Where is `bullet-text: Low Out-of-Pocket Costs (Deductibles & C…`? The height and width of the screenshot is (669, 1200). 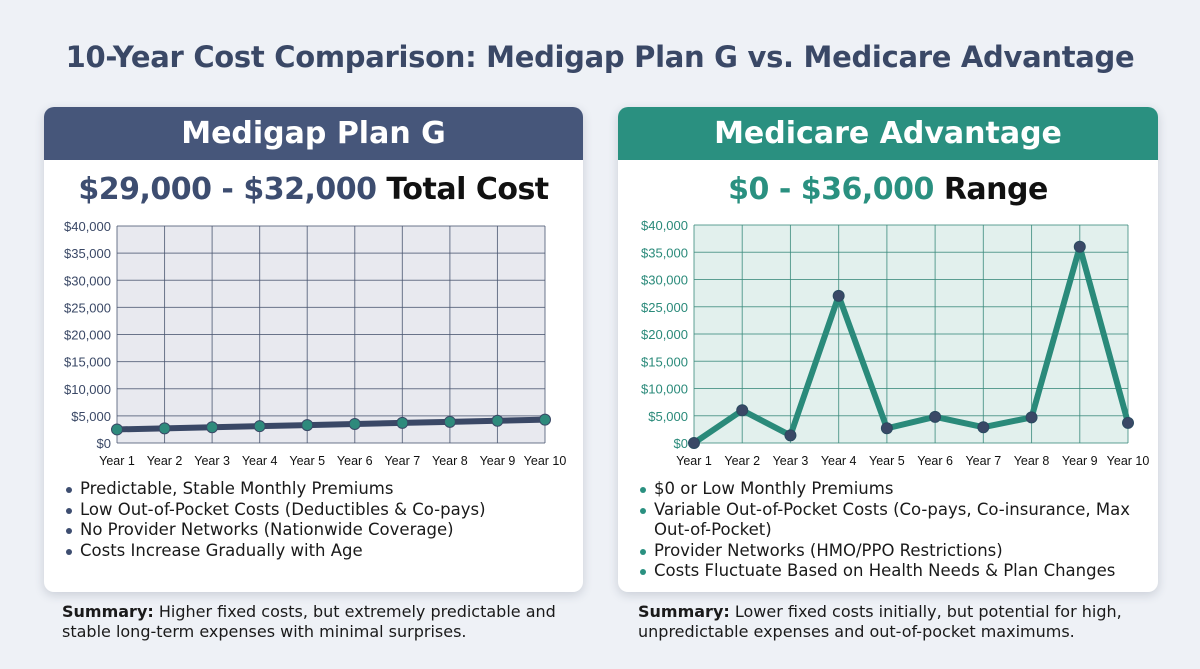 bullet-text: Low Out-of-Pocket Costs (Deductibles & C… is located at coordinates (283, 509).